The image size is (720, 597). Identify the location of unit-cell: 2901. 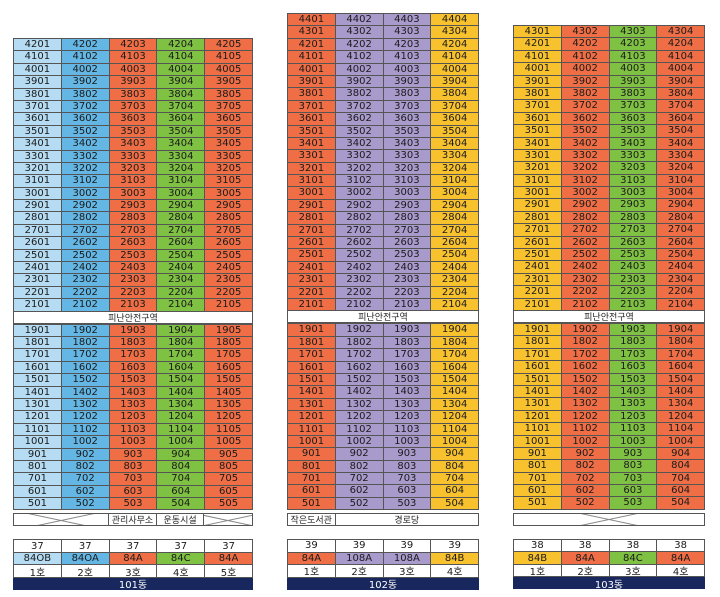
(312, 206).